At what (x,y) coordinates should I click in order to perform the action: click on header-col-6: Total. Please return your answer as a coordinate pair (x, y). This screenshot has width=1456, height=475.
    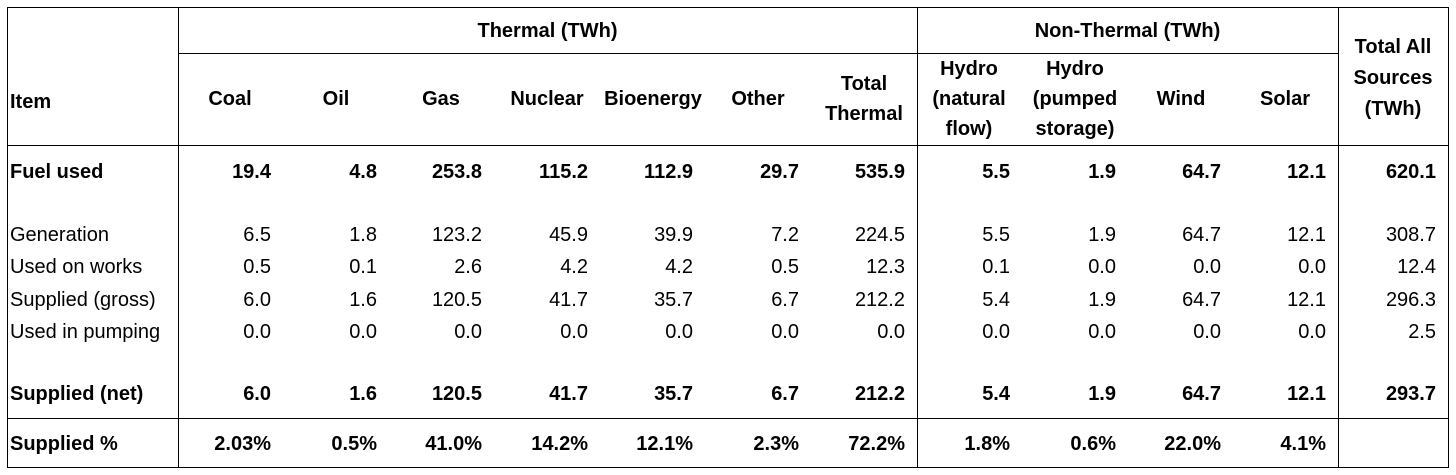
    Looking at the image, I should click on (864, 84).